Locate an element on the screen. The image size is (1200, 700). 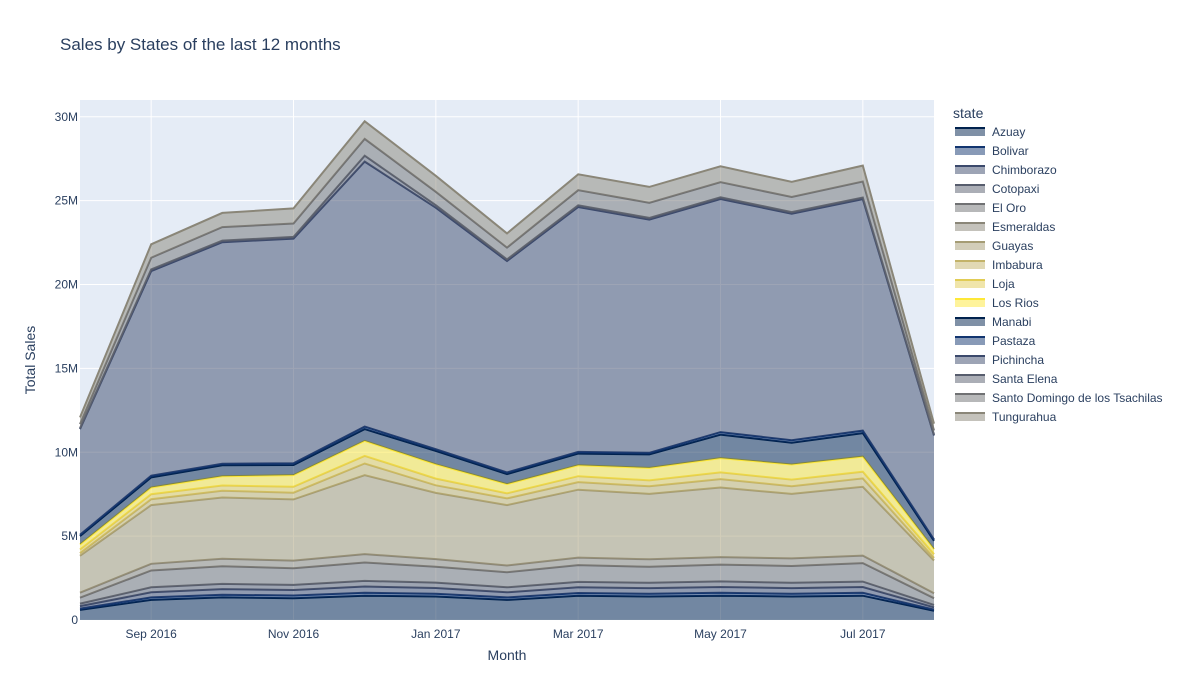
legend-swatch-esmeraldas is located at coordinates (970, 227).